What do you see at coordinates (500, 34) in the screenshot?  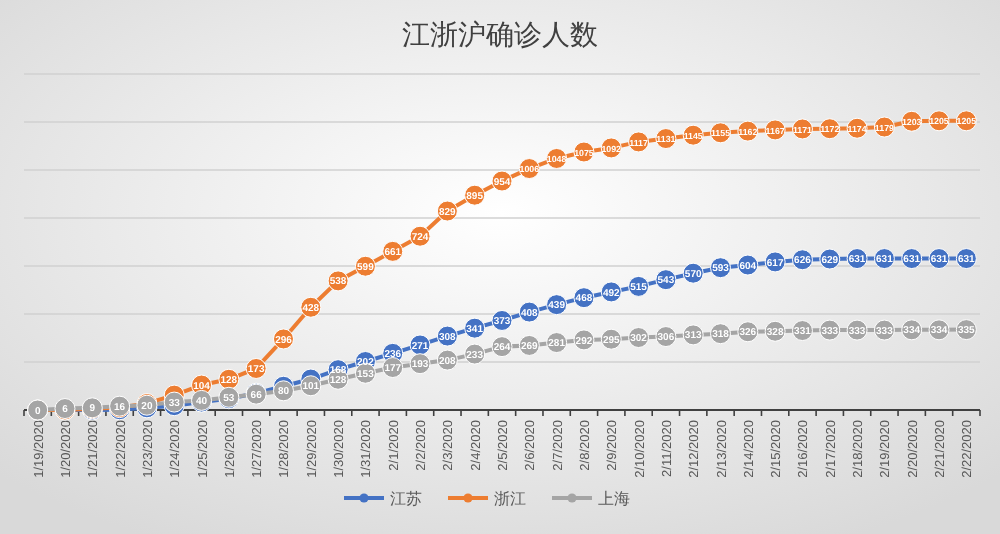 I see `chart-title: 江浙沪确诊人数` at bounding box center [500, 34].